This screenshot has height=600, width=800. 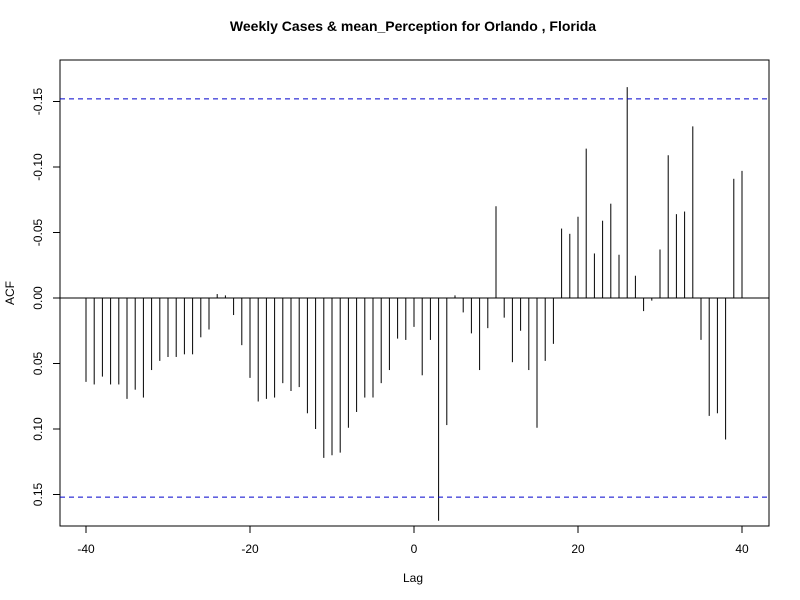 I want to click on y-tick-label: -0.15, so click(x=38, y=102).